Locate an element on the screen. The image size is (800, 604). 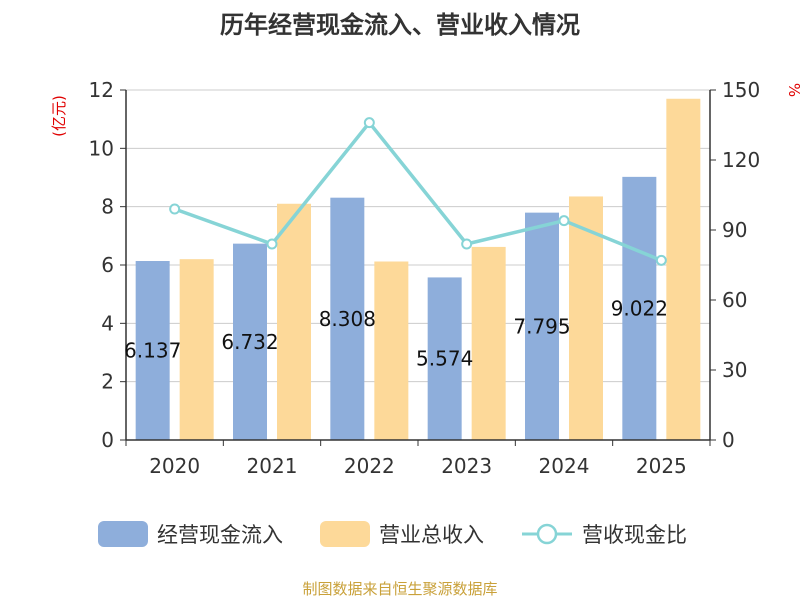
right-tick-label: 150 is located at coordinates (741, 90).